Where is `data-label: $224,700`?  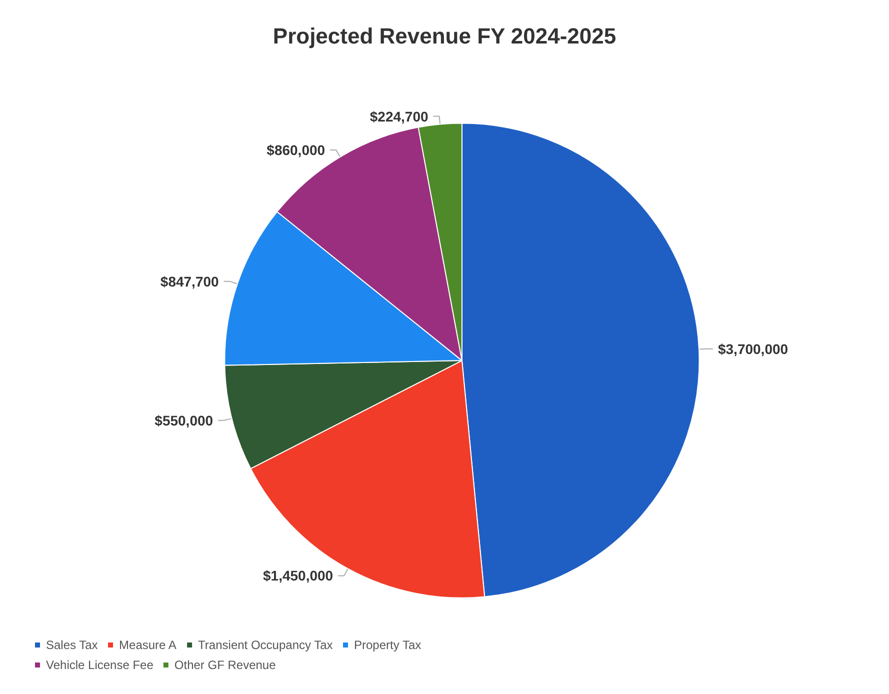
data-label: $224,700 is located at coordinates (399, 116).